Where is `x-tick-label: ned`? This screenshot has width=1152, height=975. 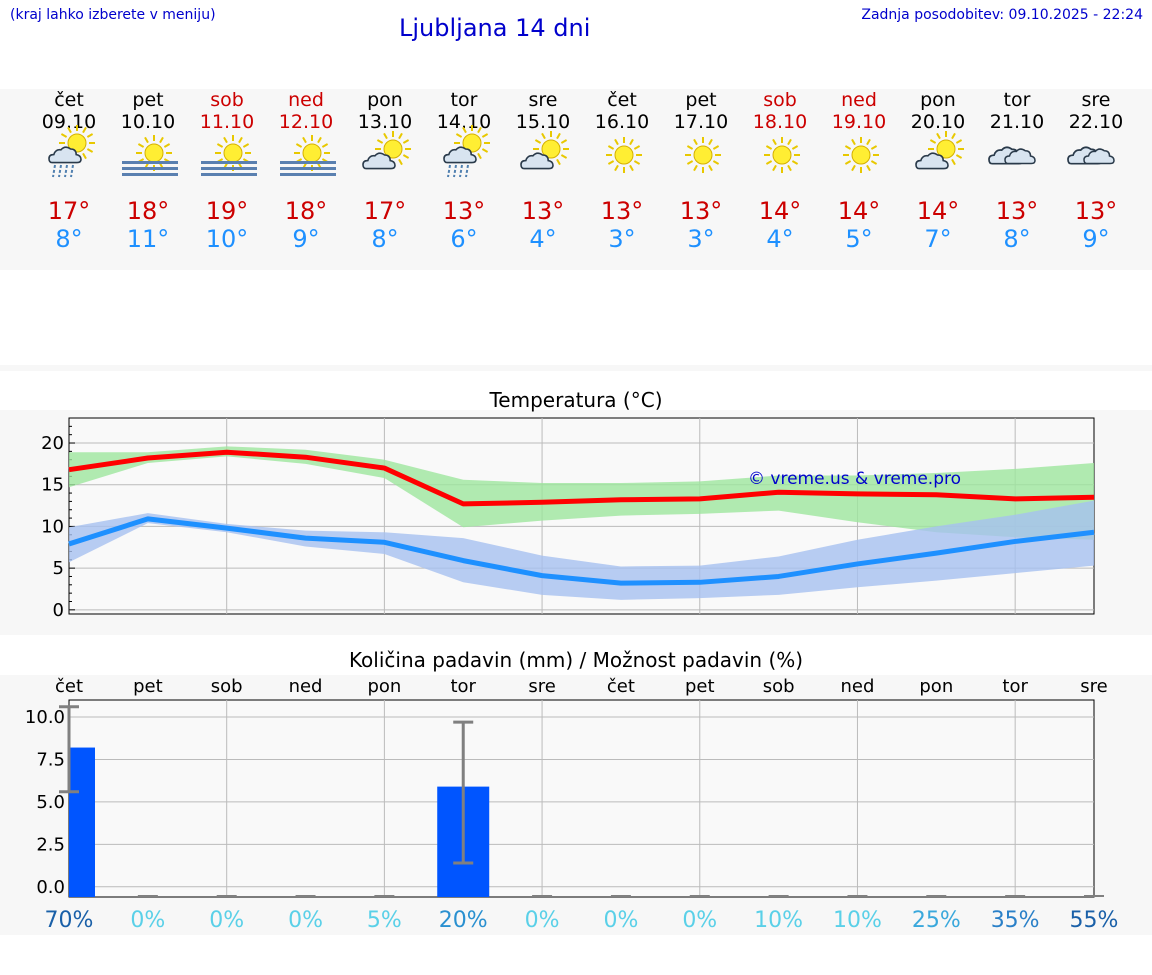 x-tick-label: ned is located at coordinates (306, 686).